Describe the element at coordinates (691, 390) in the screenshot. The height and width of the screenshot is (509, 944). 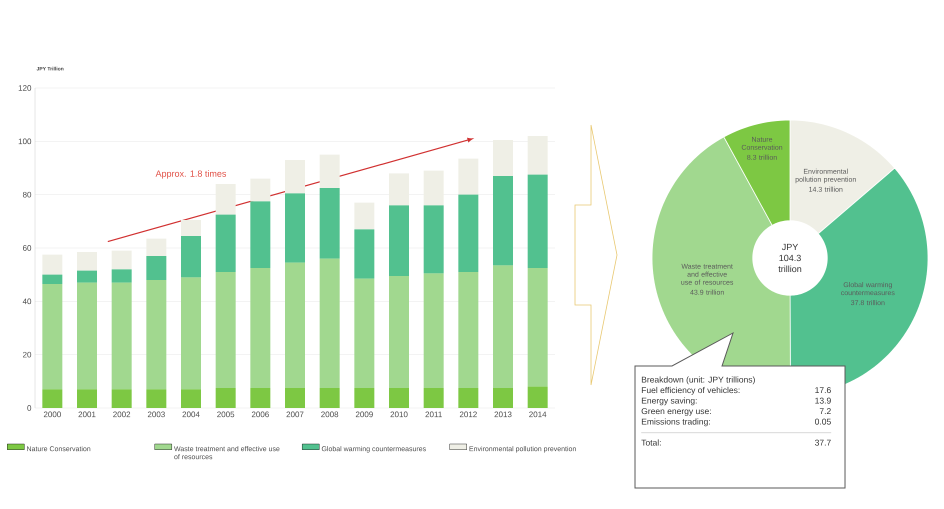
I see `text: Fuel efficiency of vehicles:` at that location.